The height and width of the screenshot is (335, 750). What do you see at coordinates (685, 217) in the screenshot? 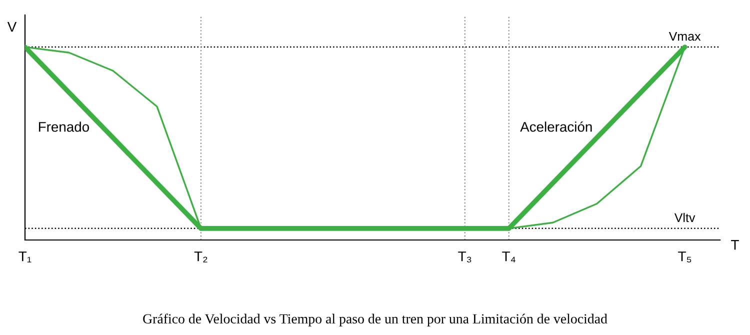
I see `ref-line-label: Vltv` at bounding box center [685, 217].